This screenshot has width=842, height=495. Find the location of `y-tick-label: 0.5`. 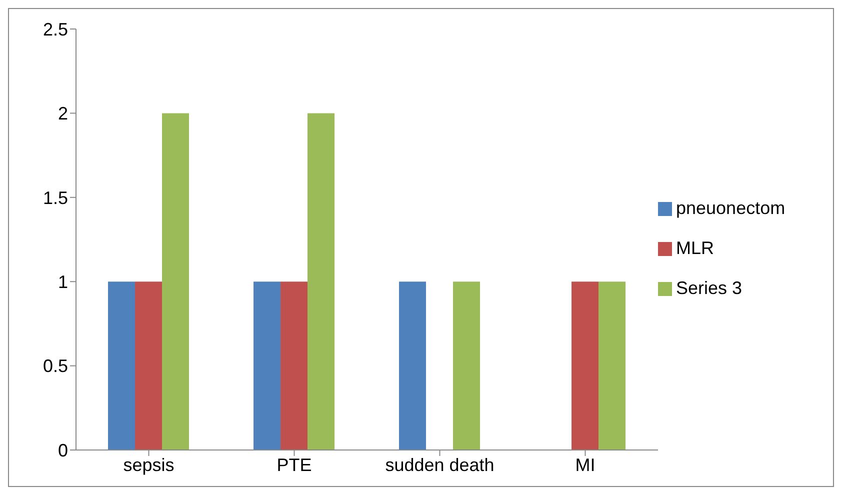

y-tick-label: 0.5 is located at coordinates (55, 366).